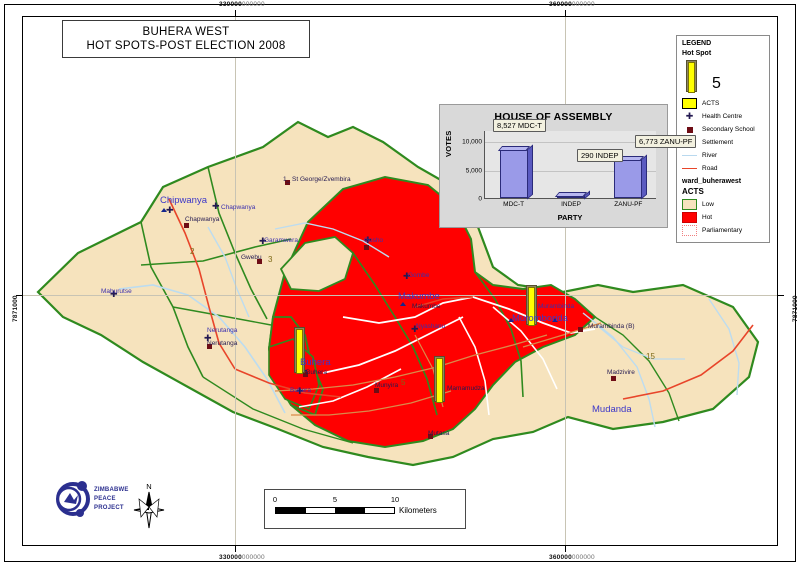 The height and width of the screenshot is (566, 800). I want to click on legend-item-acts-parliamentary: Parliamentary, so click(723, 230).